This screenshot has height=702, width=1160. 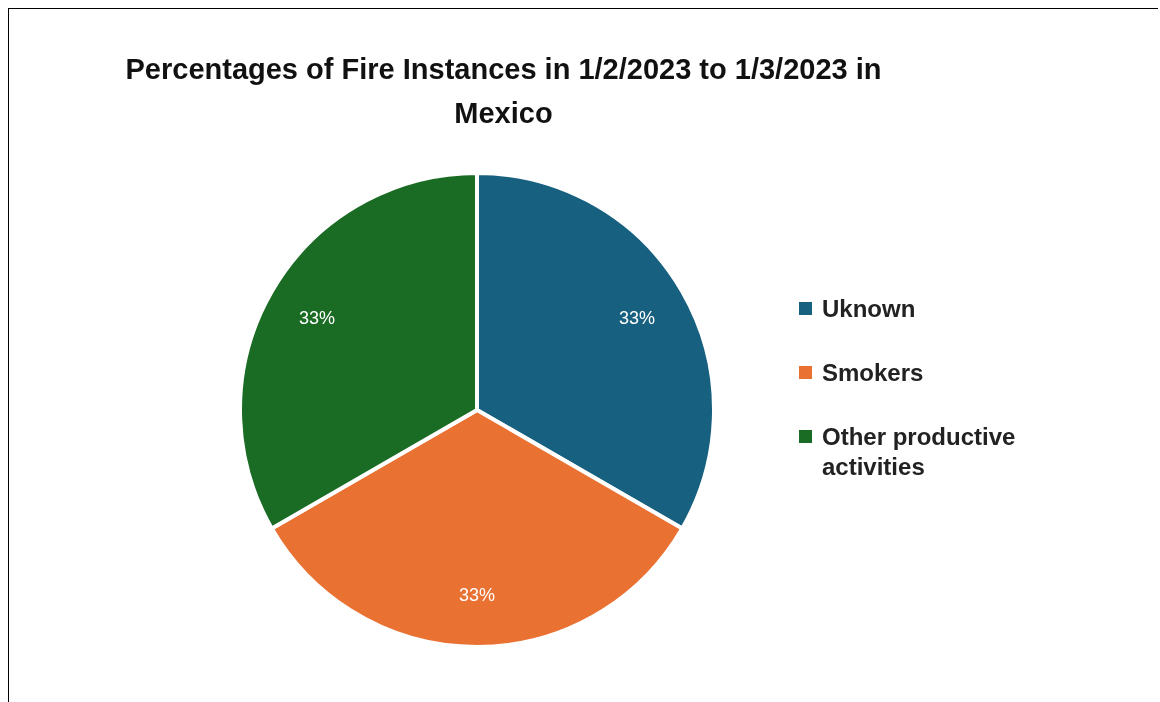 I want to click on legend-label: Other productive activities, so click(x=919, y=452).